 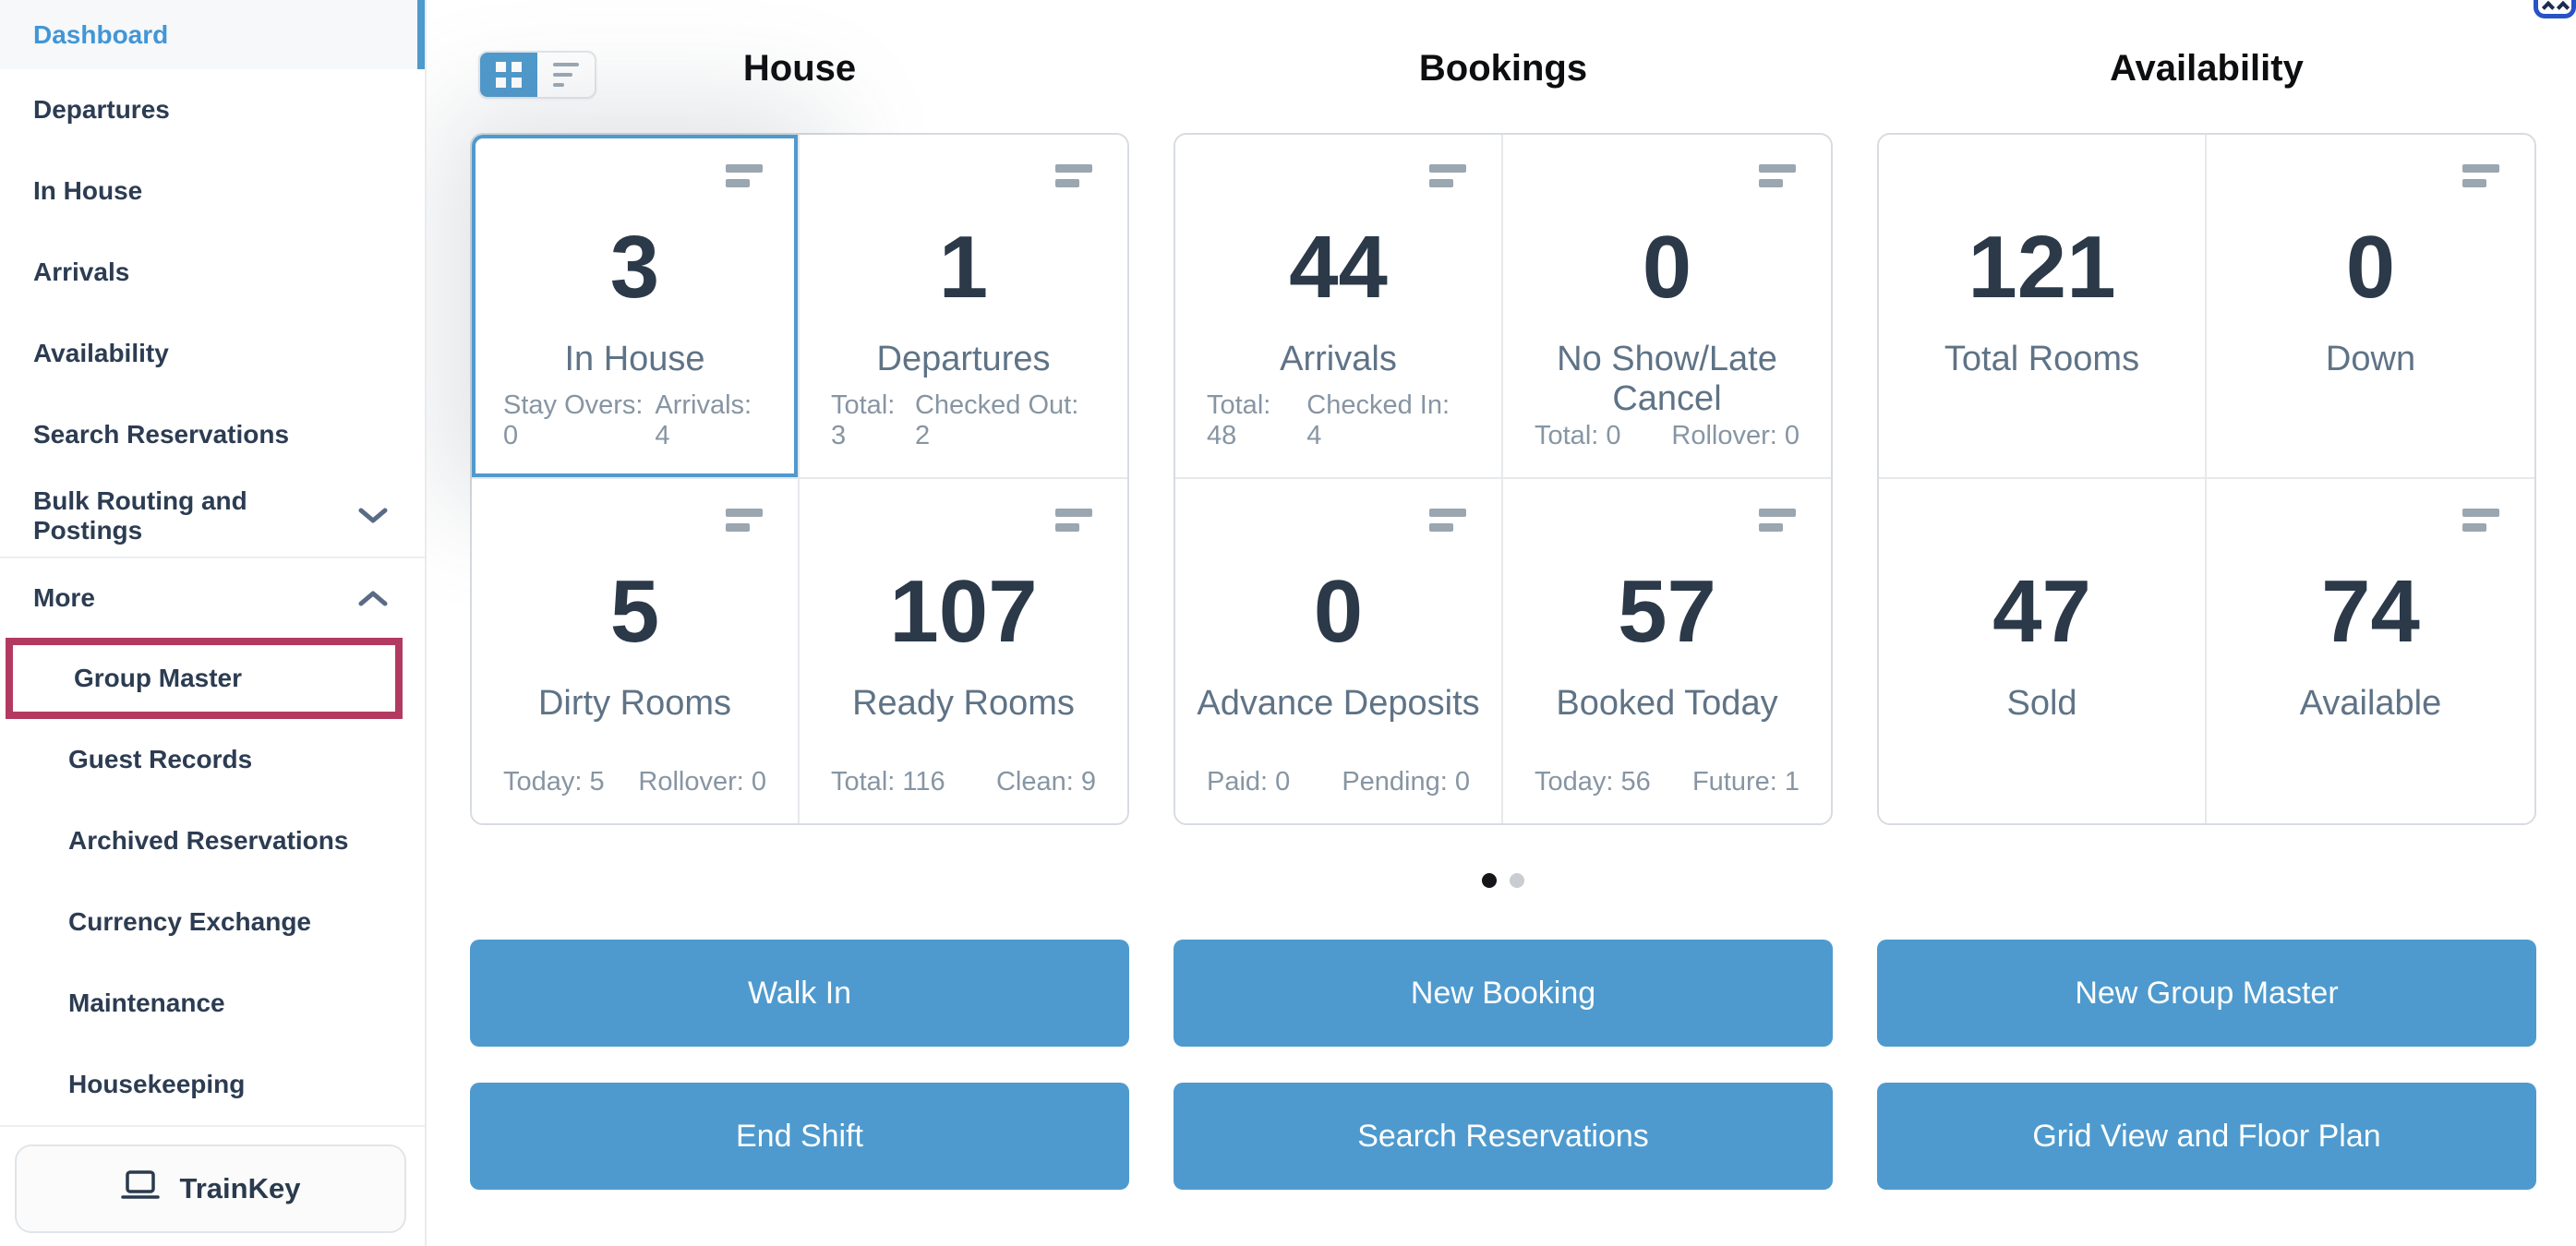 I want to click on stat-label: Advance Deposits, so click(x=1338, y=704).